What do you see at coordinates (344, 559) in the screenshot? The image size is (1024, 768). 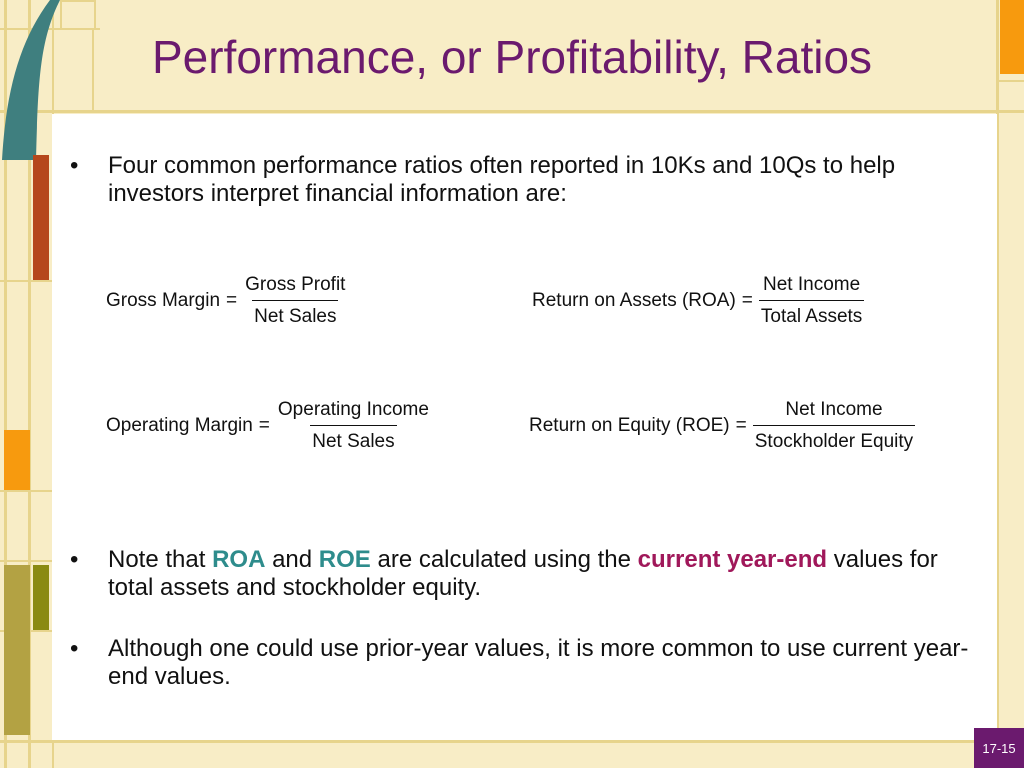 I see `keyword-roe: ROE` at bounding box center [344, 559].